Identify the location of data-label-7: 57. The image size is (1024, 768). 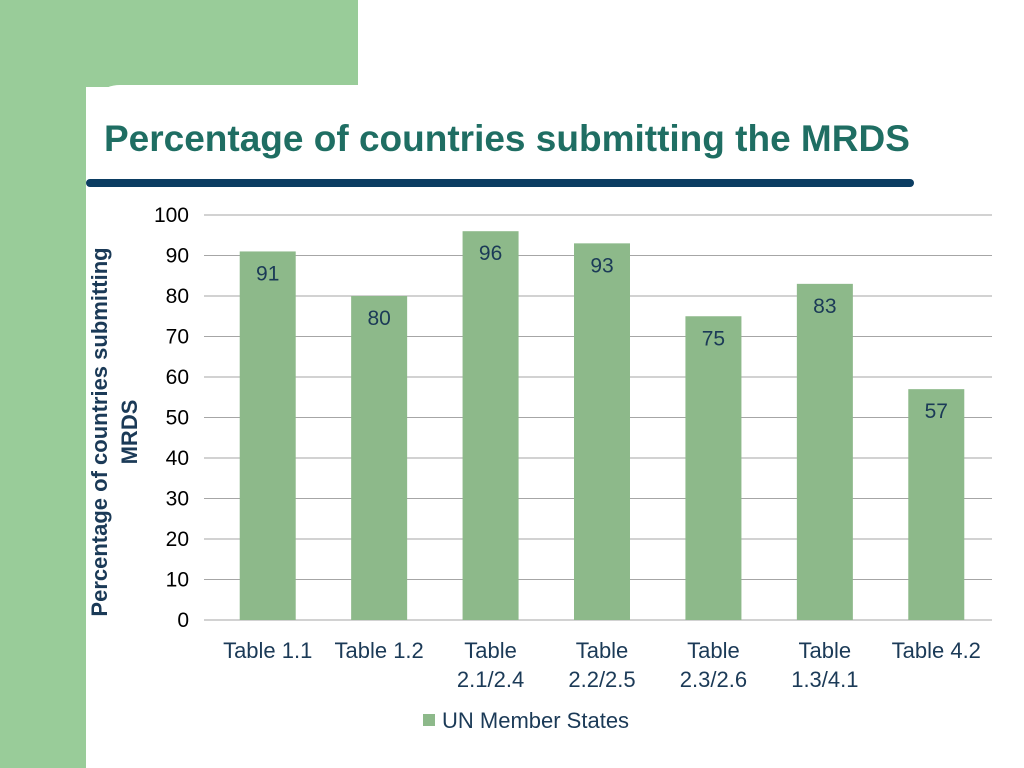
(936, 411).